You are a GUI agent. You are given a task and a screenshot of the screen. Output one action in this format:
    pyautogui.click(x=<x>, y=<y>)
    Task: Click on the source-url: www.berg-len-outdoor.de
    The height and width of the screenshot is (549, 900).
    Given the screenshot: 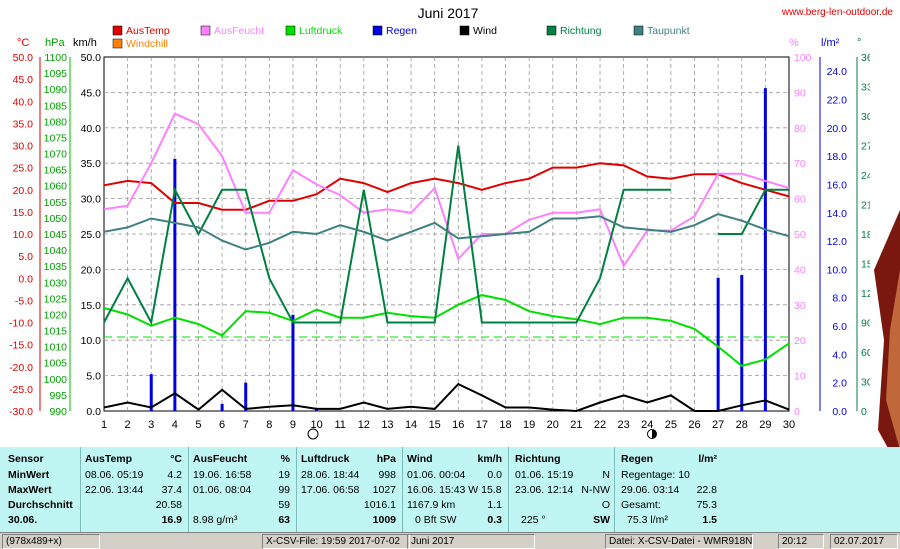 What is the action you would take?
    pyautogui.click(x=837, y=12)
    